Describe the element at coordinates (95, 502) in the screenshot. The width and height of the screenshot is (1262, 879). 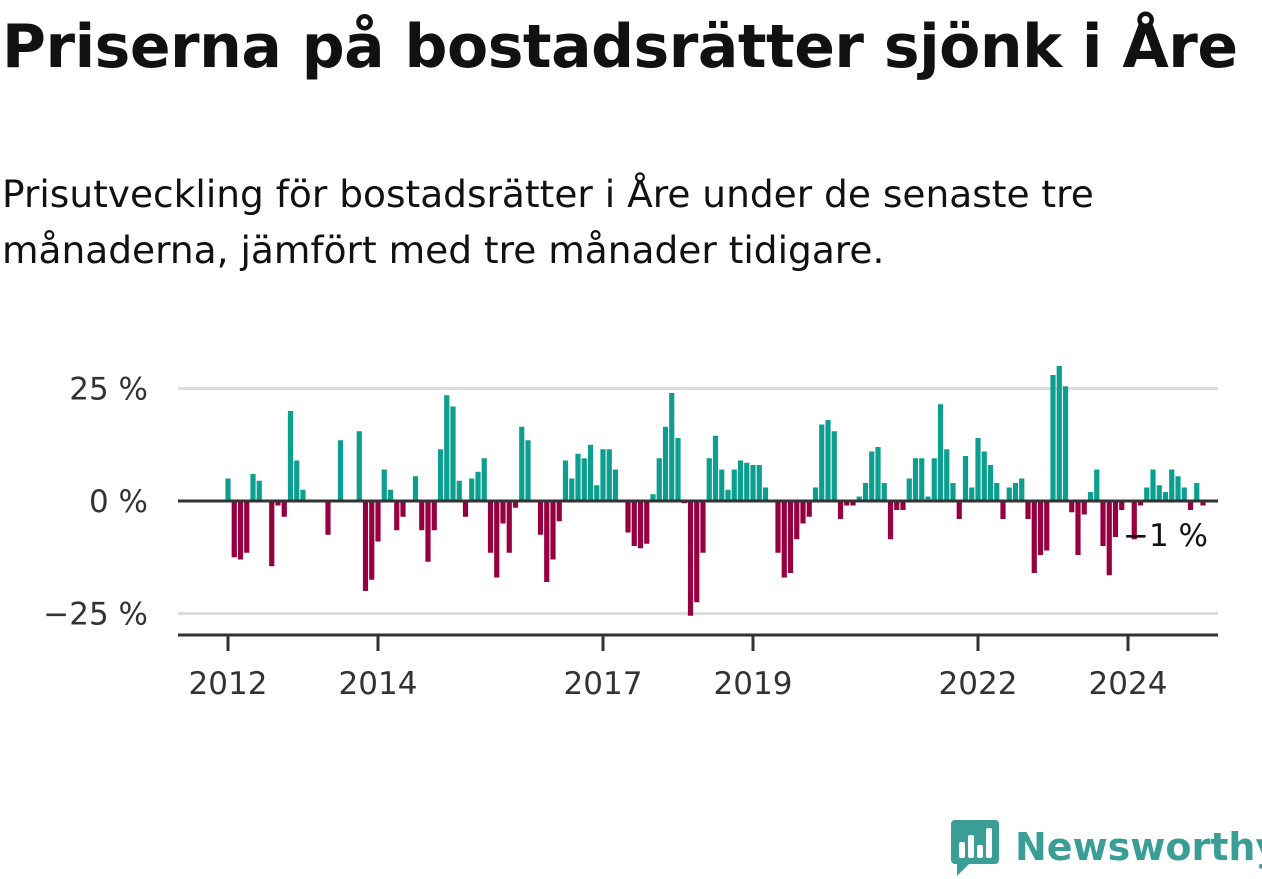
I see `y-axis-labels: −25 % 0 % 25 %` at that location.